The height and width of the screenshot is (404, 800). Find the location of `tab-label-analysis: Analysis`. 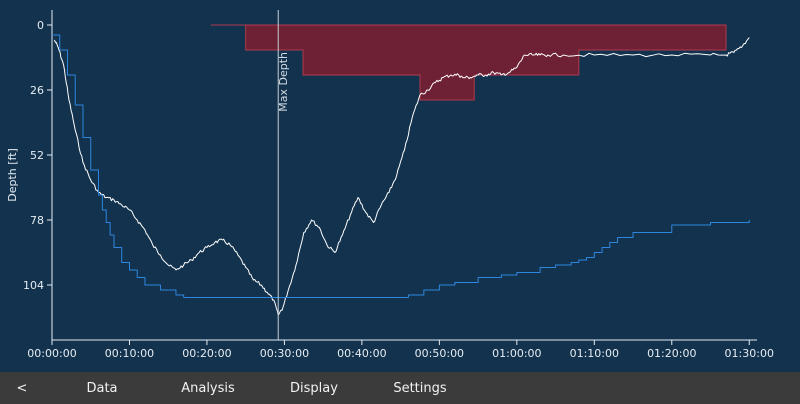

tab-label-analysis: Analysis is located at coordinates (208, 388).